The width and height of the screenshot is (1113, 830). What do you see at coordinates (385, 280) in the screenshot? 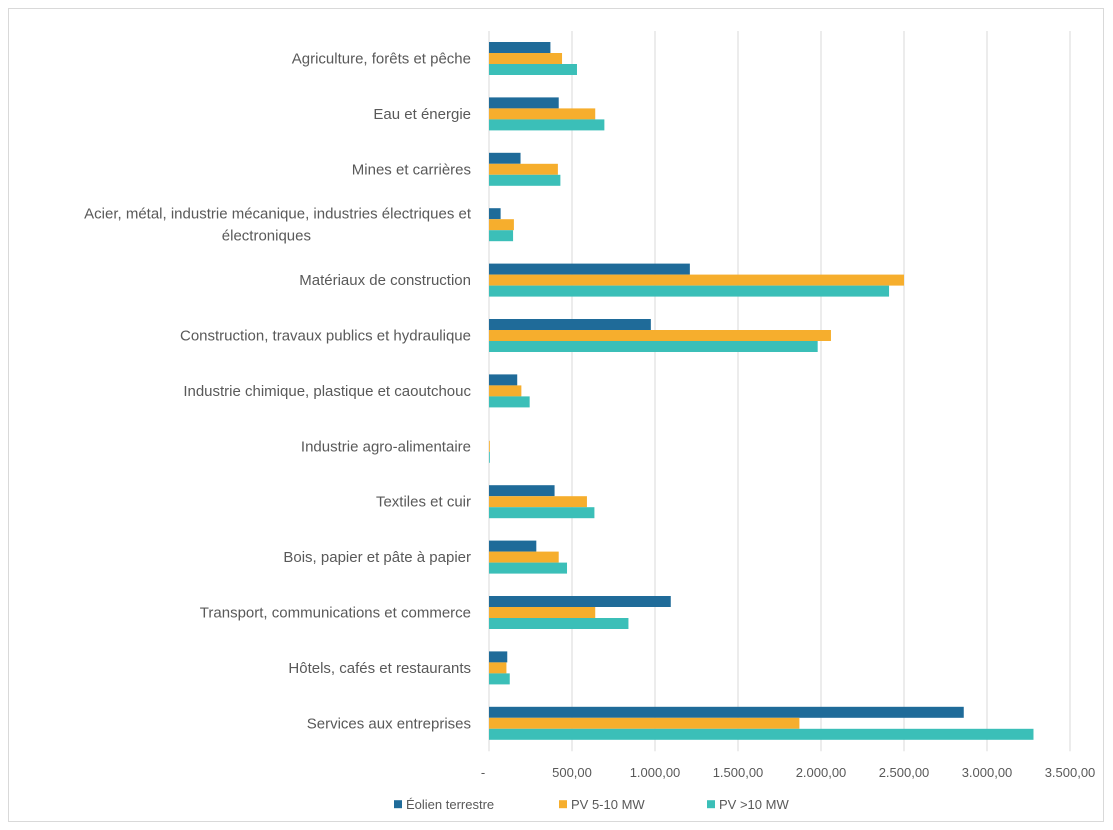
I see `category-label: Matériaux de construction` at bounding box center [385, 280].